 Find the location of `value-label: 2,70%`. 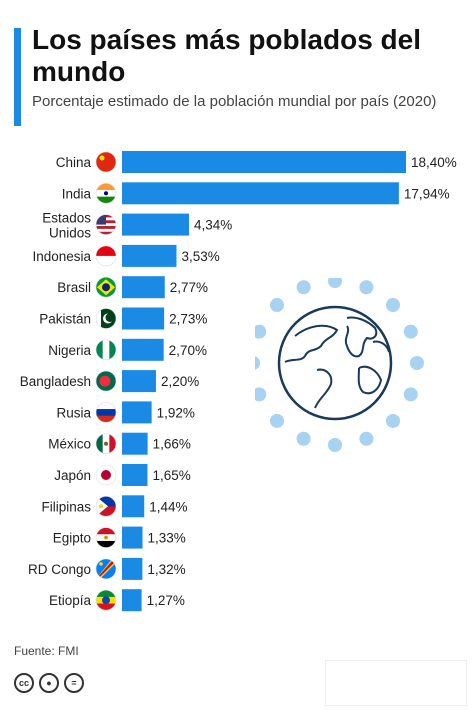

value-label: 2,70% is located at coordinates (188, 350).